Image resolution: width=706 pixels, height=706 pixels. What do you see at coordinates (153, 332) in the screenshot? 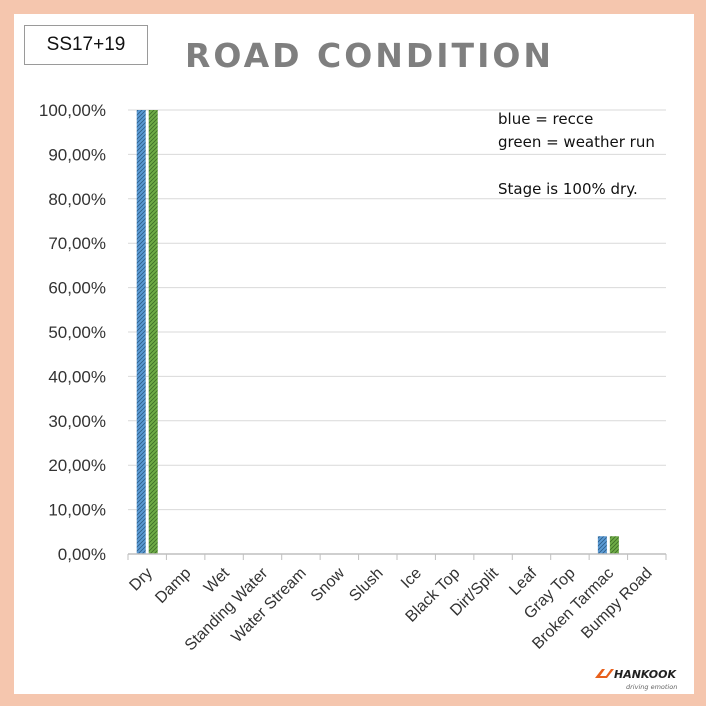
I see `bar-series-2-dry` at bounding box center [153, 332].